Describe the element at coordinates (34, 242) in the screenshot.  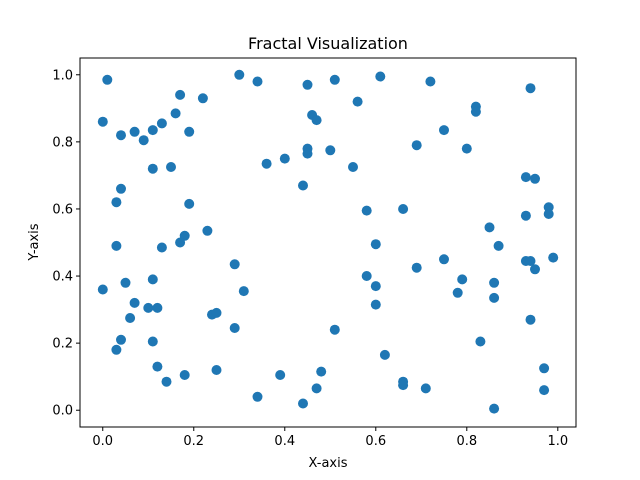
I see `y-axis-label: Y-axis` at that location.